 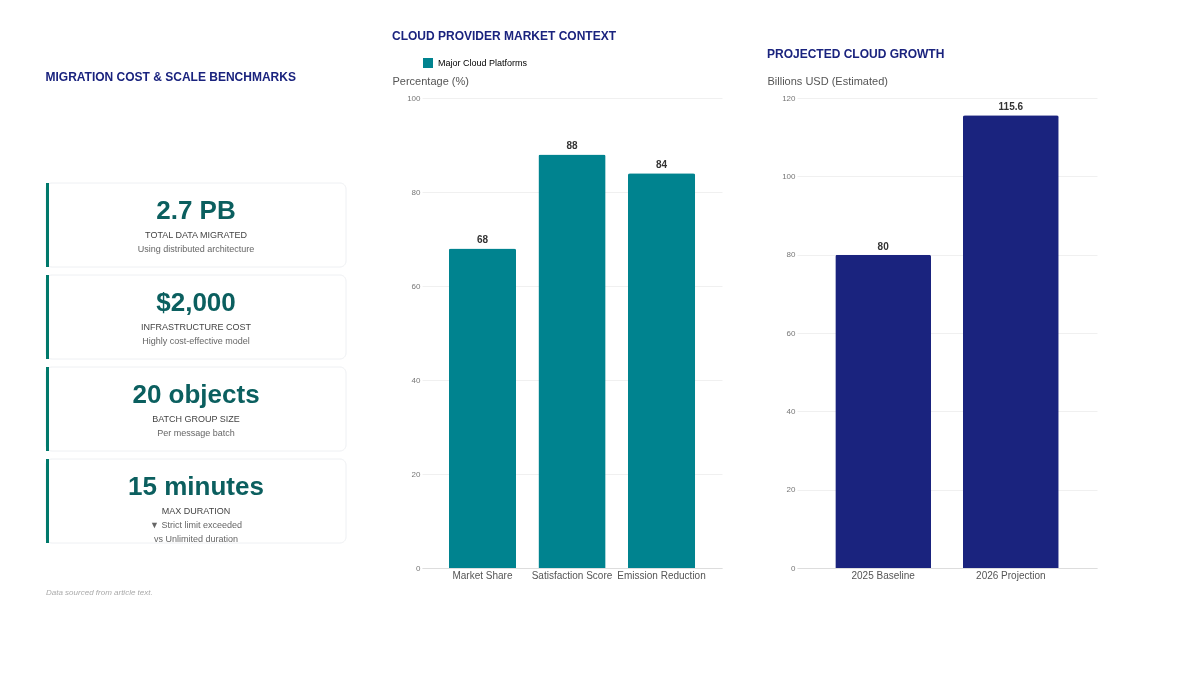 What do you see at coordinates (196, 486) in the screenshot?
I see `category-label: 15 minutes` at bounding box center [196, 486].